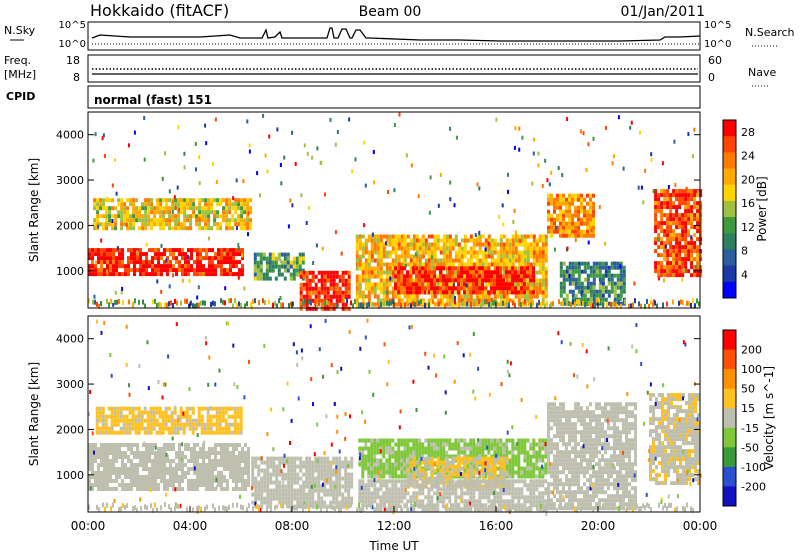  What do you see at coordinates (748, 132) in the screenshot?
I see `colorbar-tick-label: 28` at bounding box center [748, 132].